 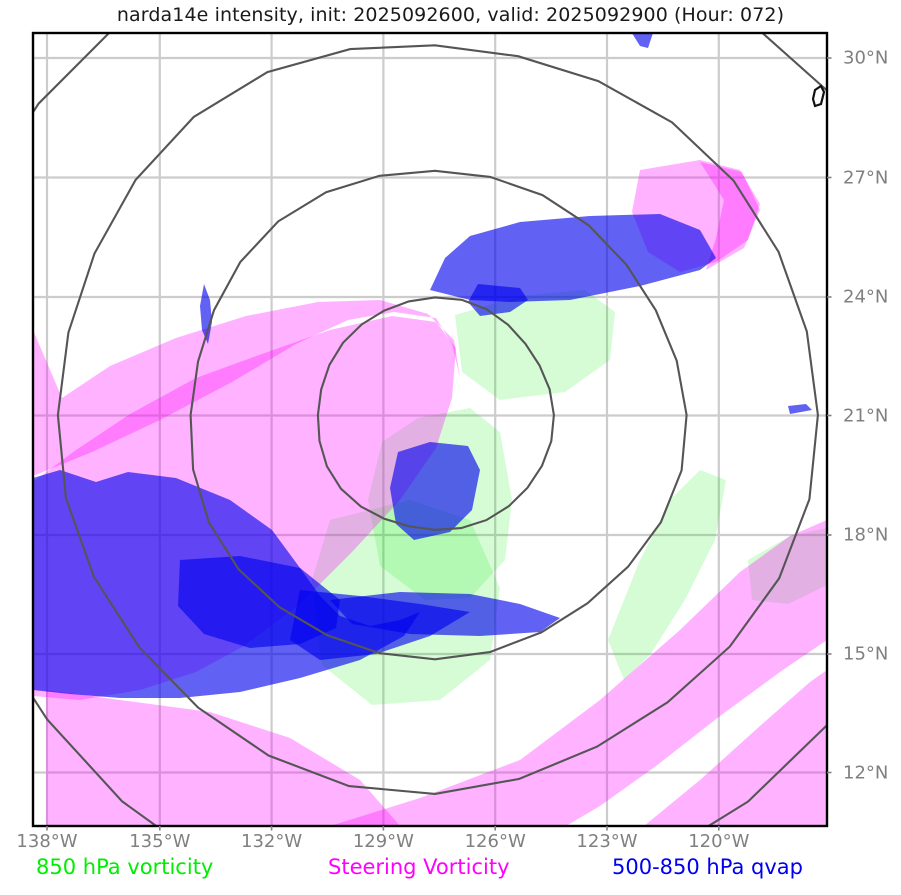 What do you see at coordinates (866, 297) in the screenshot?
I see `y-axis-tick-label-2: 24°N` at bounding box center [866, 297].